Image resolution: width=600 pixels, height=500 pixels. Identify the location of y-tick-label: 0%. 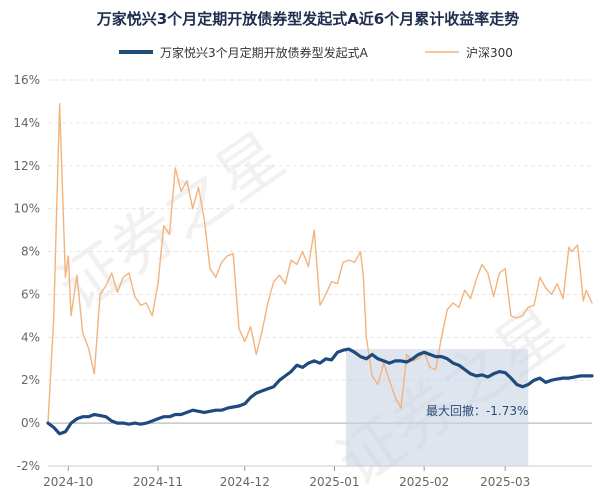
(30, 423).